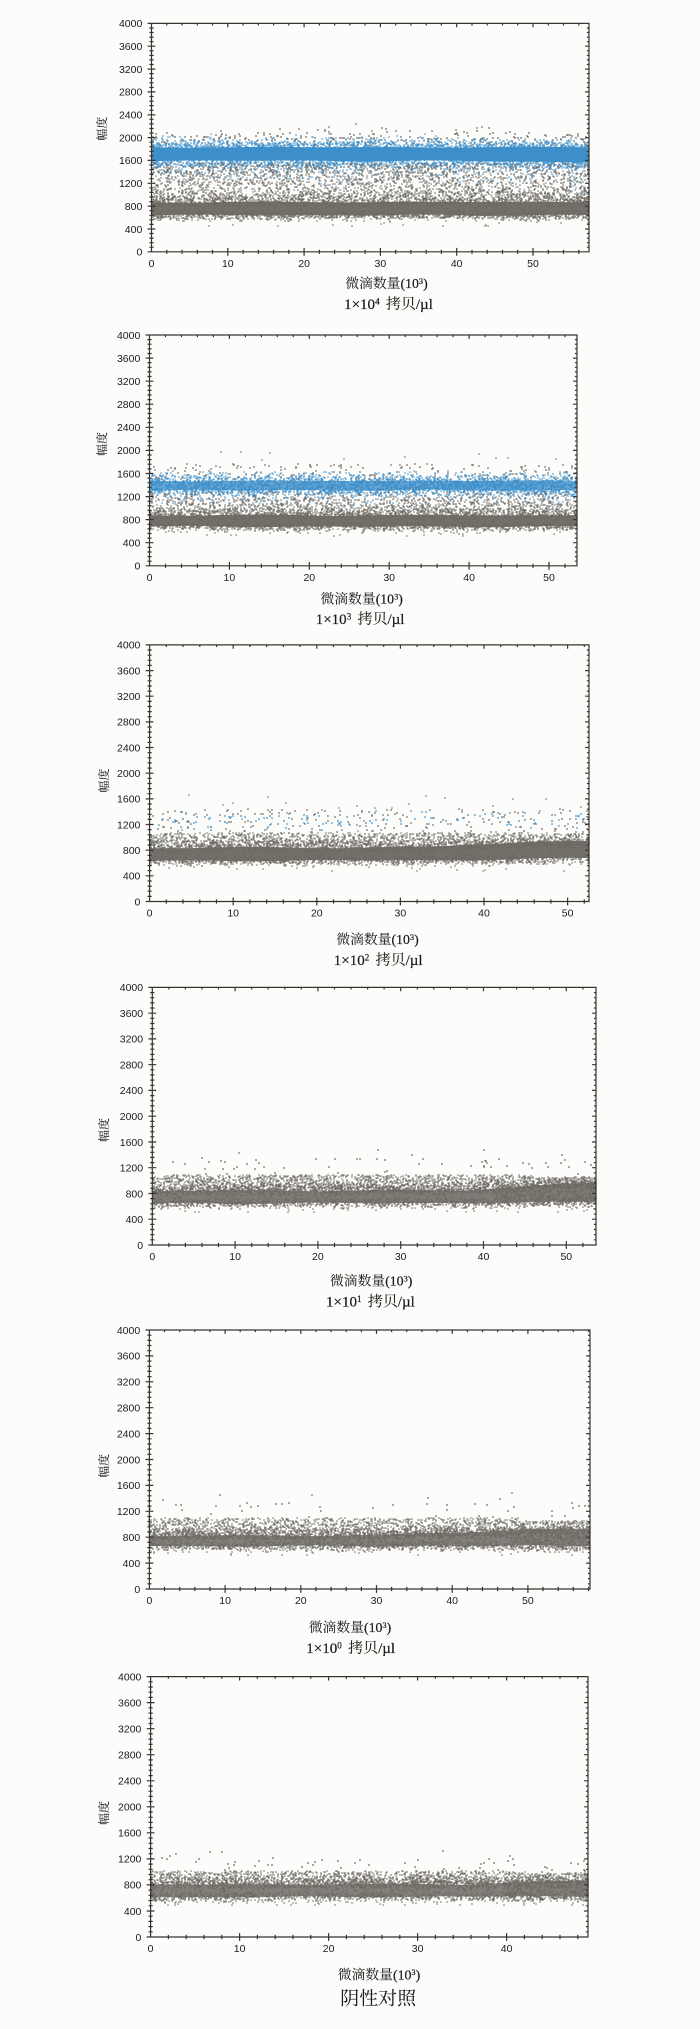  What do you see at coordinates (359, 1299) in the screenshot?
I see `svg-text: 1` at bounding box center [359, 1299].